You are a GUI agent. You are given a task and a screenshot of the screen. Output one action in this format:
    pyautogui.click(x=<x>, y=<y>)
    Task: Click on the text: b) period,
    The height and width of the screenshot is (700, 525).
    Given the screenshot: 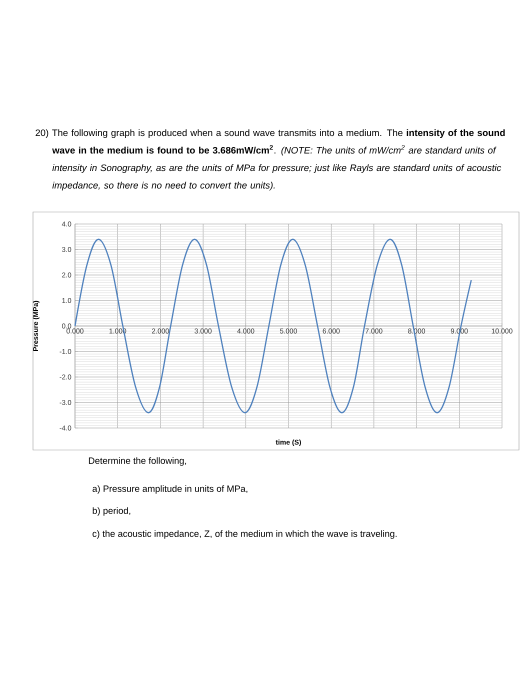 What is the action you would take?
    pyautogui.click(x=111, y=511)
    